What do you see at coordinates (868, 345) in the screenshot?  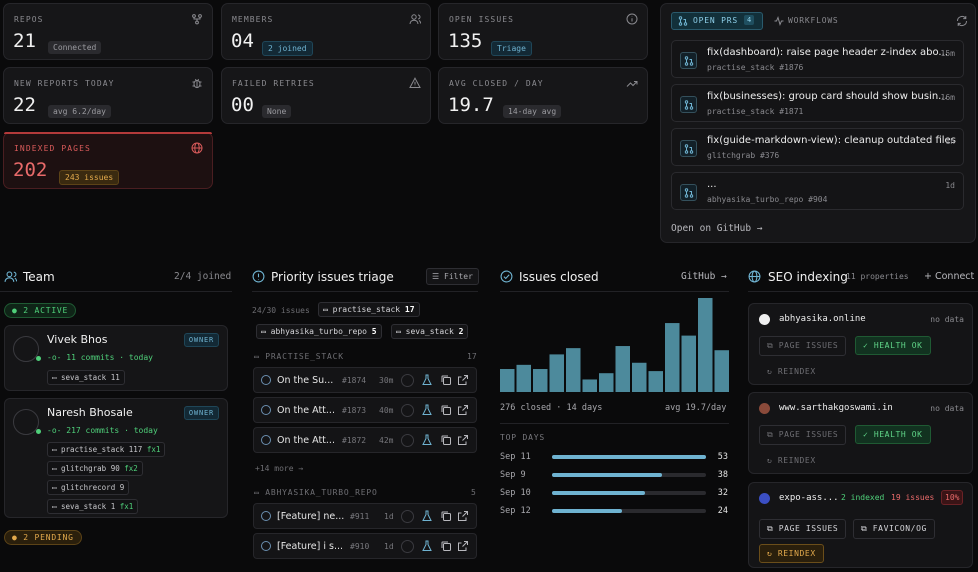 I see `check-icon: ✓` at bounding box center [868, 345].